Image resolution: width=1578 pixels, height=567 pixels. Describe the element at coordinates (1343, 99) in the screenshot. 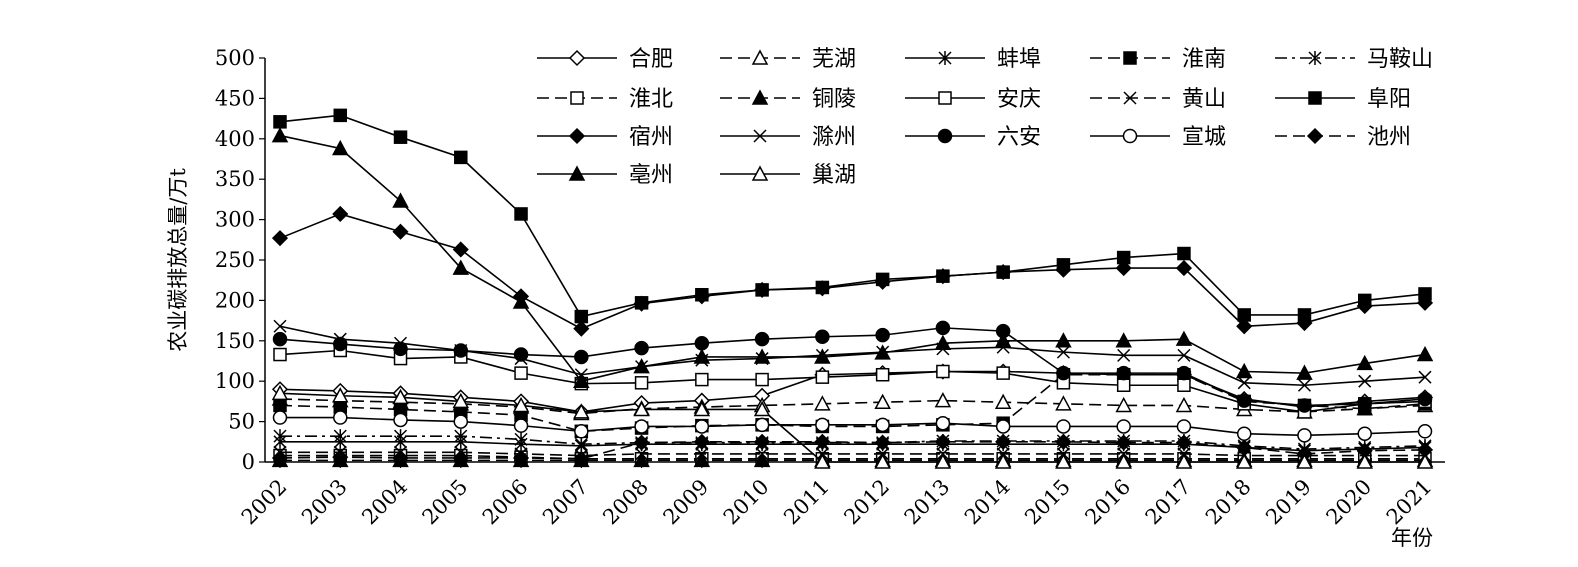

I see `legend-item: 阜阳` at that location.